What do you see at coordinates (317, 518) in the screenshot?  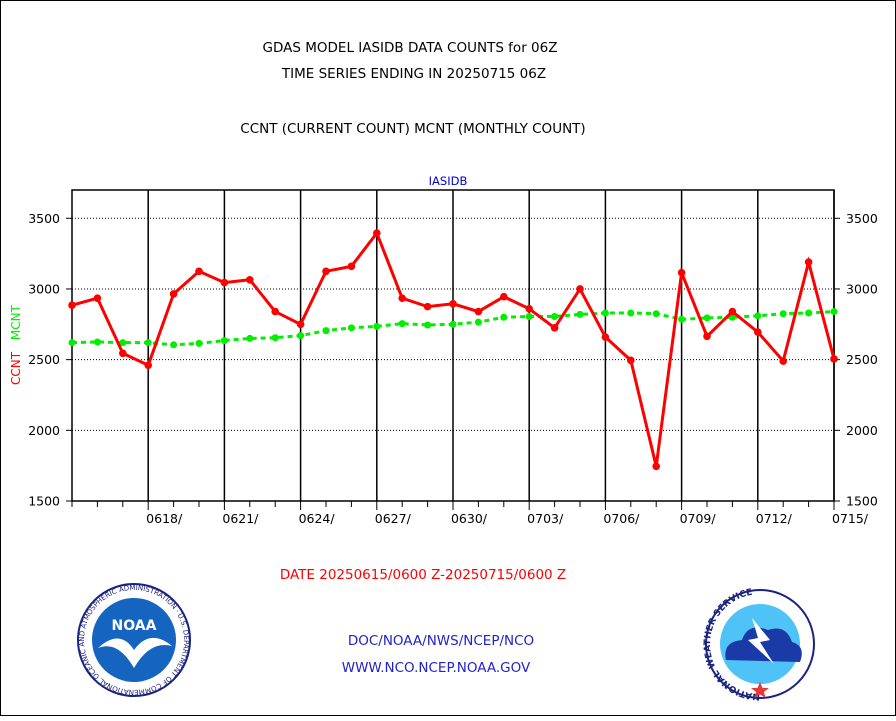 I see `x-tick-label: 0624/` at bounding box center [317, 518].